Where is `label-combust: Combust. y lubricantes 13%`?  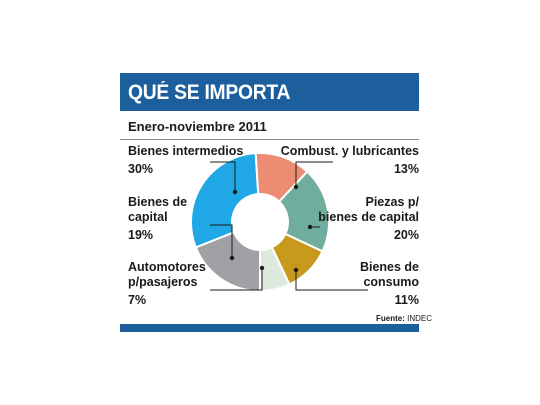
label-combust: Combust. y lubricantes 13% is located at coordinates (350, 160).